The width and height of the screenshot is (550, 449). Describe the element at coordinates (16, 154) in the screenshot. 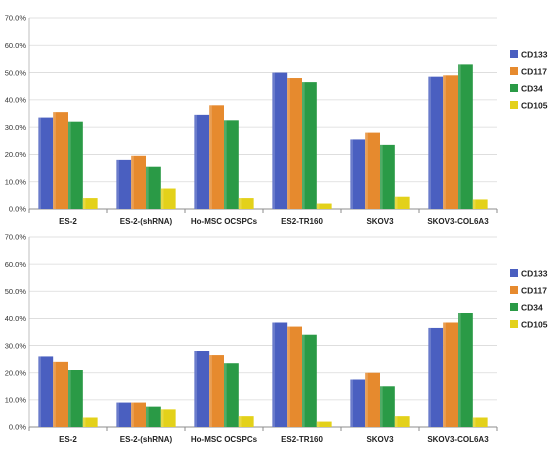

I see `y-tick-label: 20.0%` at that location.